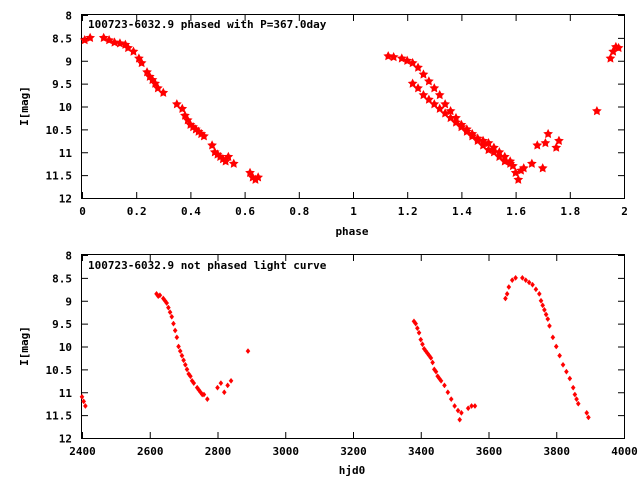  What do you see at coordinates (516, 211) in the screenshot?
I see `phased-x-tick-label: 1.6` at bounding box center [516, 211].